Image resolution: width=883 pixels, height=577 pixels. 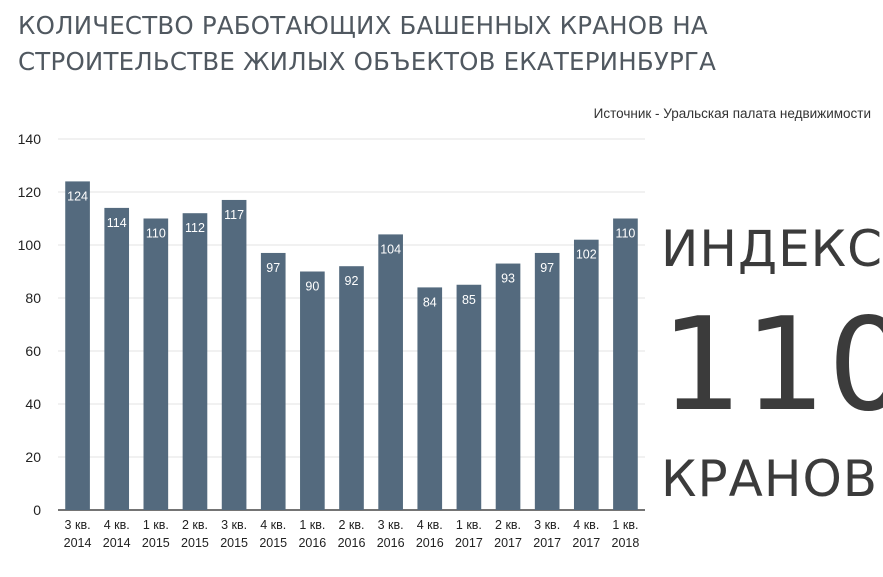 What do you see at coordinates (312, 287) in the screenshot?
I see `data-label: 90` at bounding box center [312, 287].